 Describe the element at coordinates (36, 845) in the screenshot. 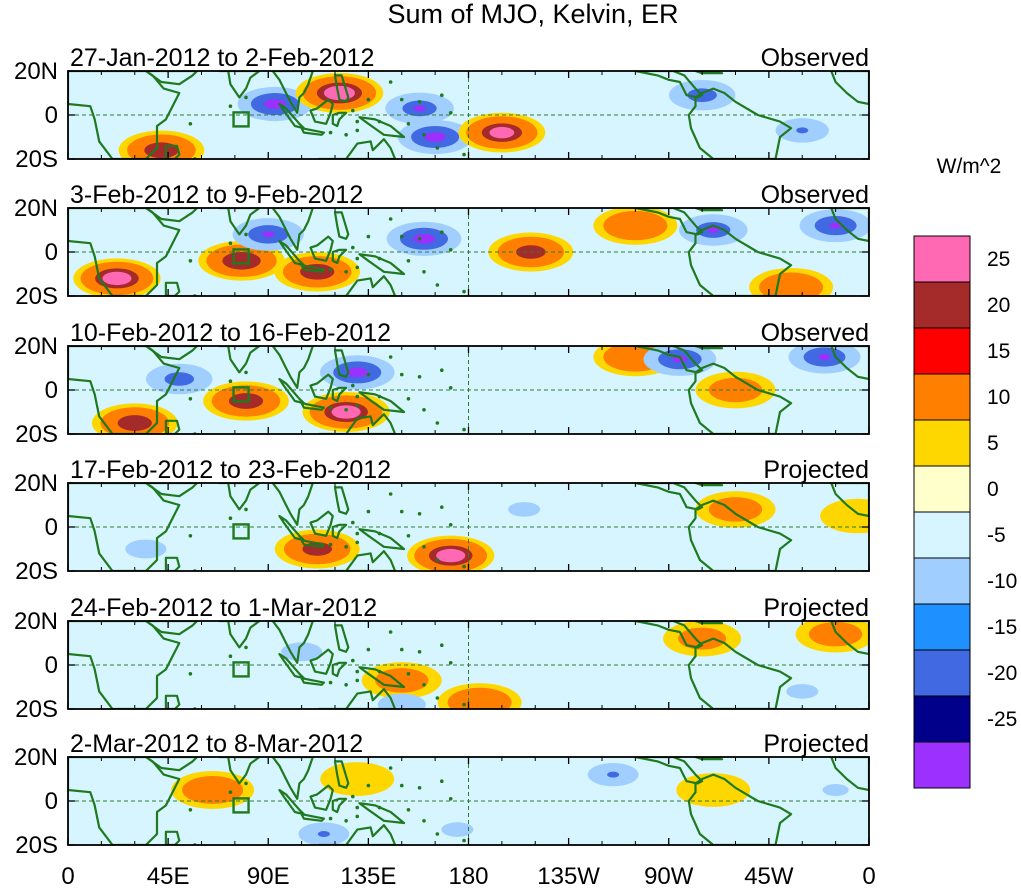

I see `y-tick-label: 20S` at that location.